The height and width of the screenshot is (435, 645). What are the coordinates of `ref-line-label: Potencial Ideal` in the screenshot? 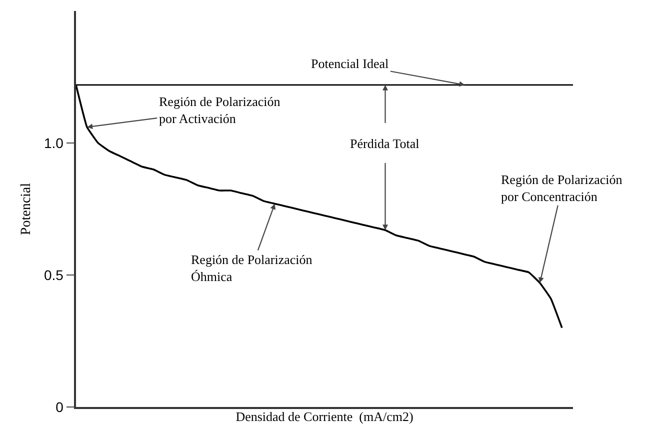 It's located at (350, 63).